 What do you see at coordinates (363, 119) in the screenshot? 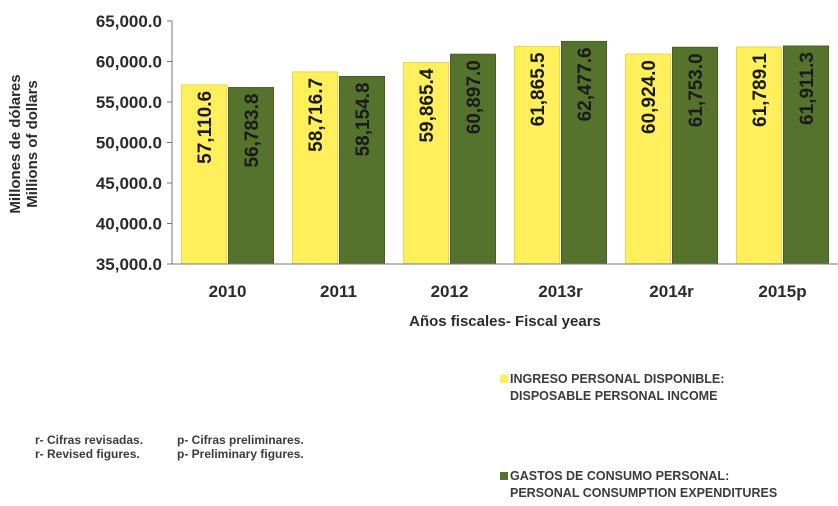
I see `data-label: 58,154.8` at bounding box center [363, 119].